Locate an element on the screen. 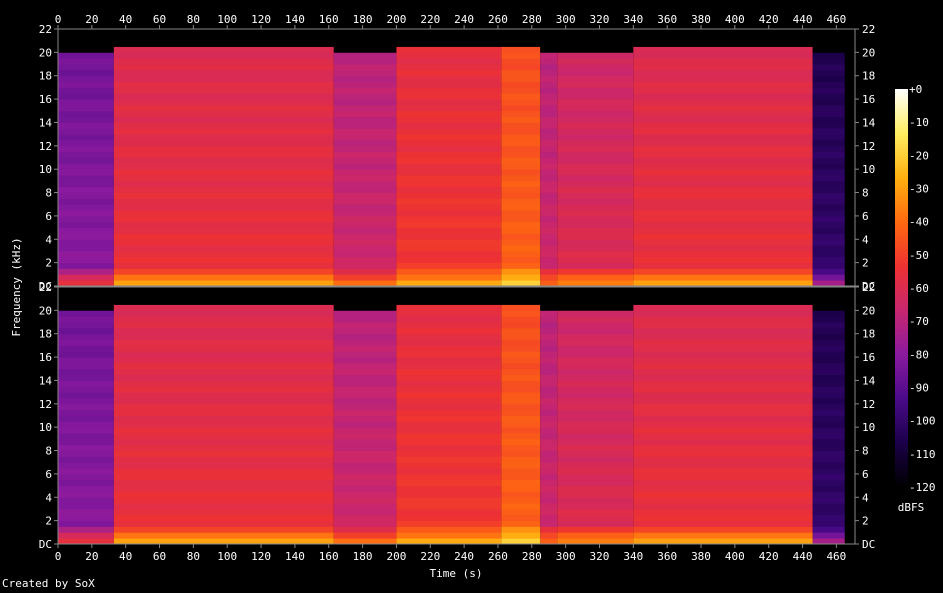  y-tick-label: DC is located at coordinates (45, 544).